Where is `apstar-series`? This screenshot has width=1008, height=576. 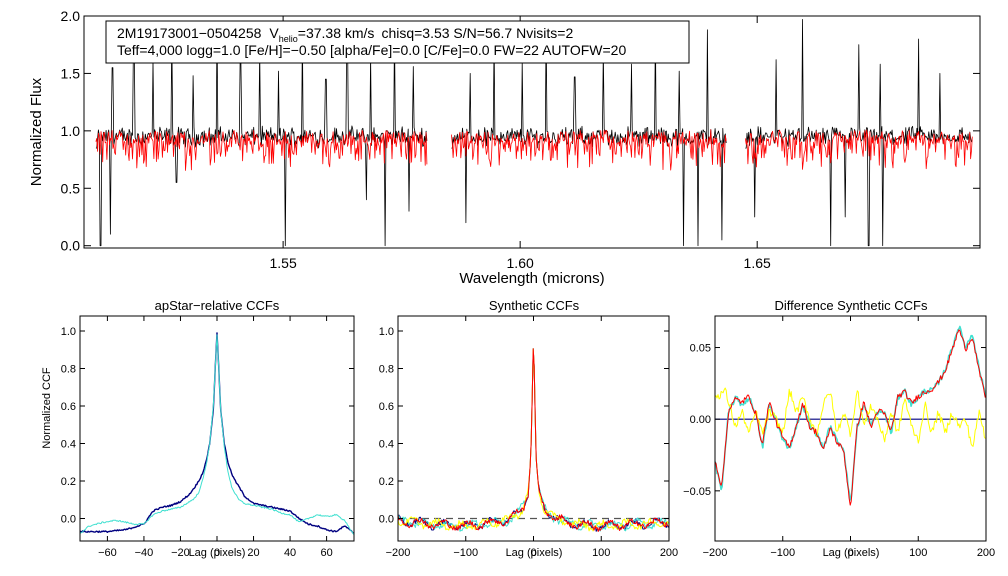
apstar-series is located at coordinates (217, 434).